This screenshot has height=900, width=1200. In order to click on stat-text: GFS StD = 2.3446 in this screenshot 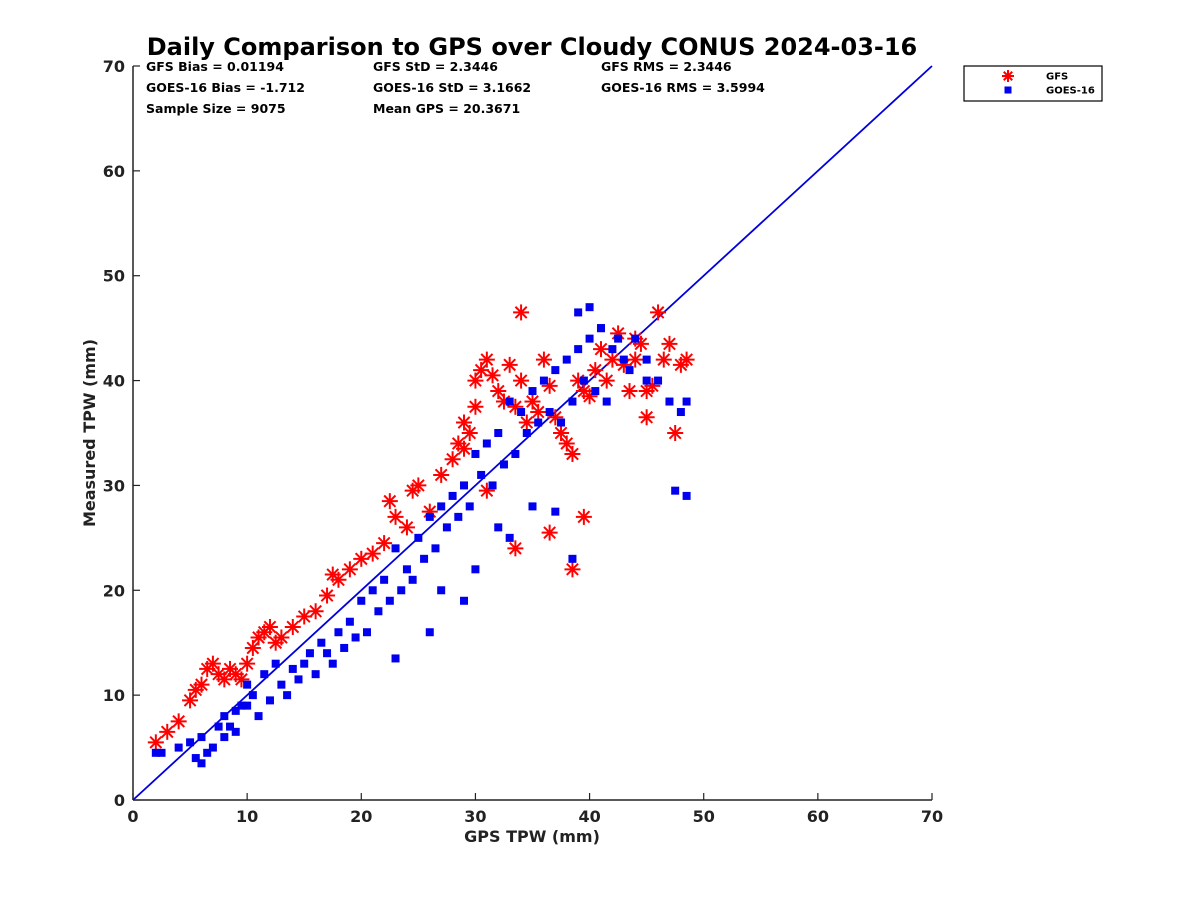, I will do `click(435, 66)`.